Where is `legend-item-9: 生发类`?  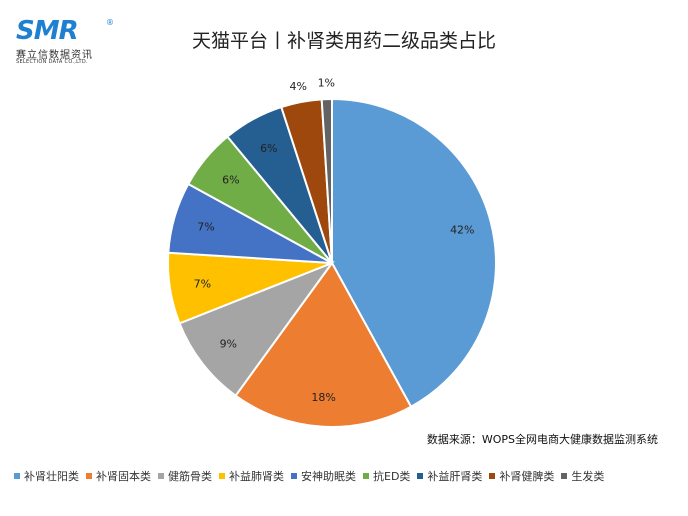 legend-item-9: 生发类 is located at coordinates (582, 476).